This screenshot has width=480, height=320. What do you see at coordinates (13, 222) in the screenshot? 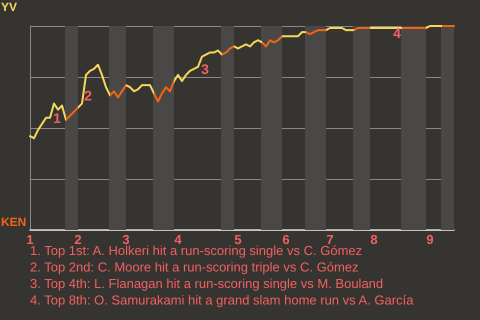
I see `text: KEN` at bounding box center [13, 222].